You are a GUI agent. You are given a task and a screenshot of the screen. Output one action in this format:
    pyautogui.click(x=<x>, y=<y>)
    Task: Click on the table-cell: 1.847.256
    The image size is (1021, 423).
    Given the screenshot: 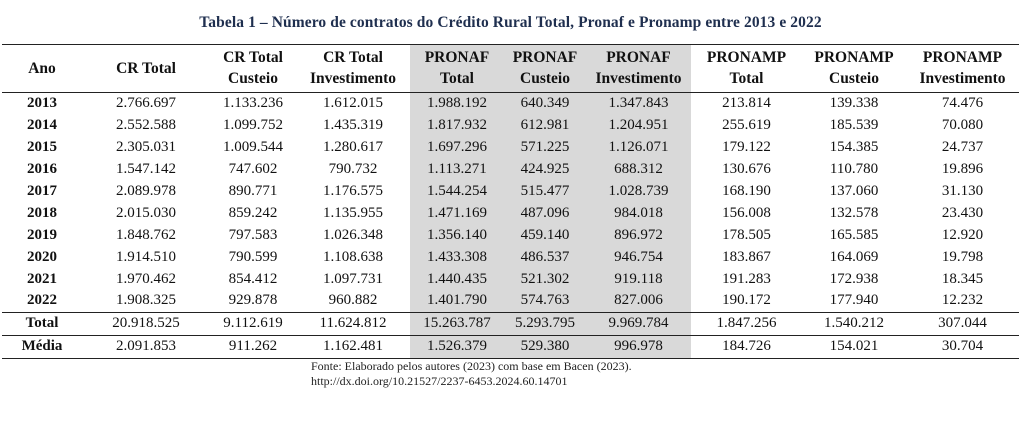 What is the action you would take?
    pyautogui.click(x=746, y=323)
    